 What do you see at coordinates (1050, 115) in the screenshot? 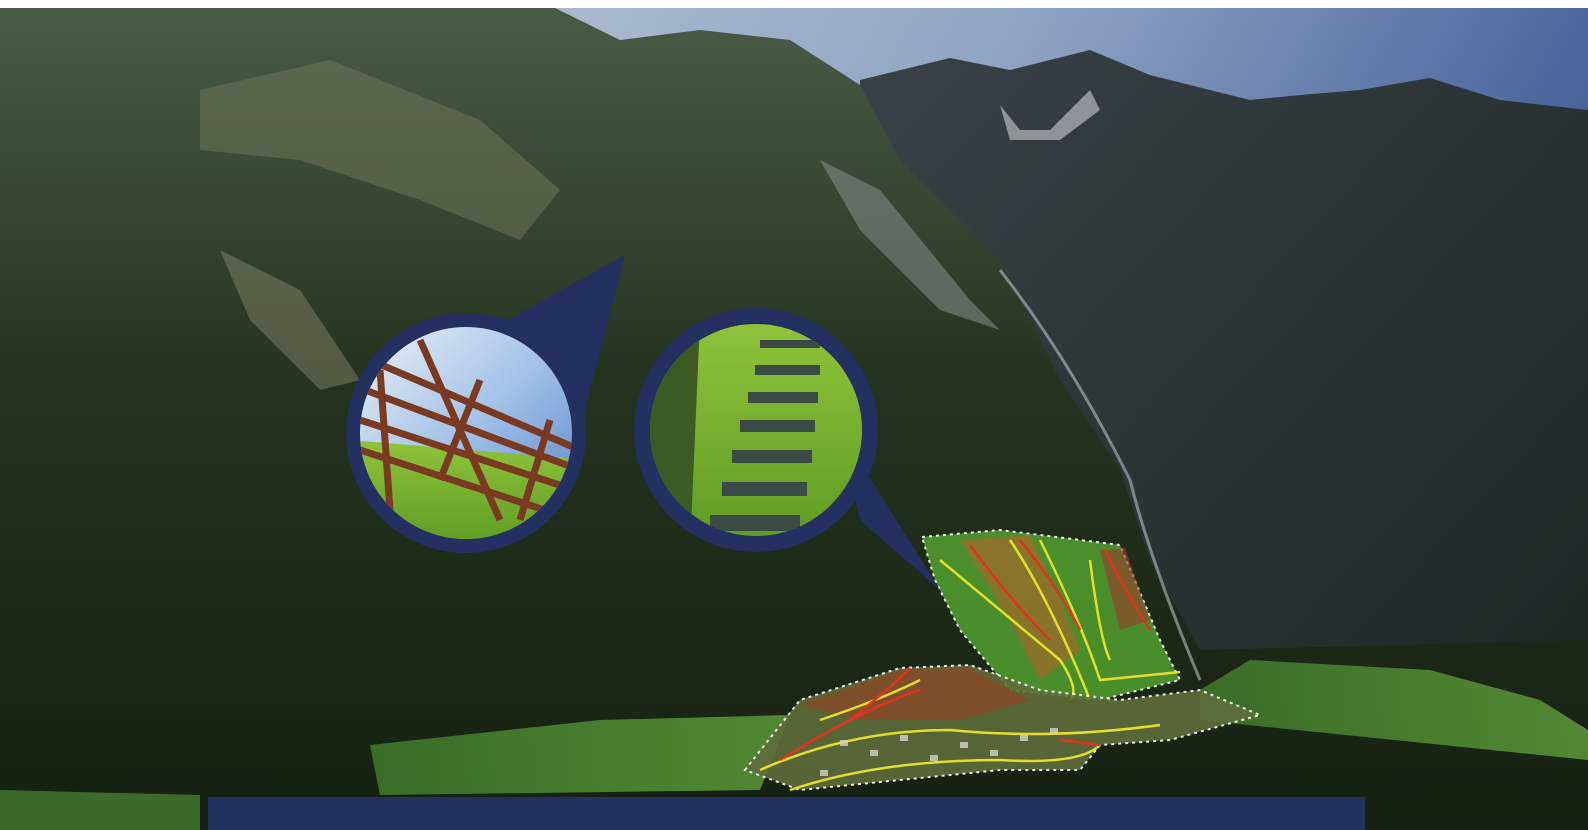
I see `snow` at bounding box center [1050, 115].